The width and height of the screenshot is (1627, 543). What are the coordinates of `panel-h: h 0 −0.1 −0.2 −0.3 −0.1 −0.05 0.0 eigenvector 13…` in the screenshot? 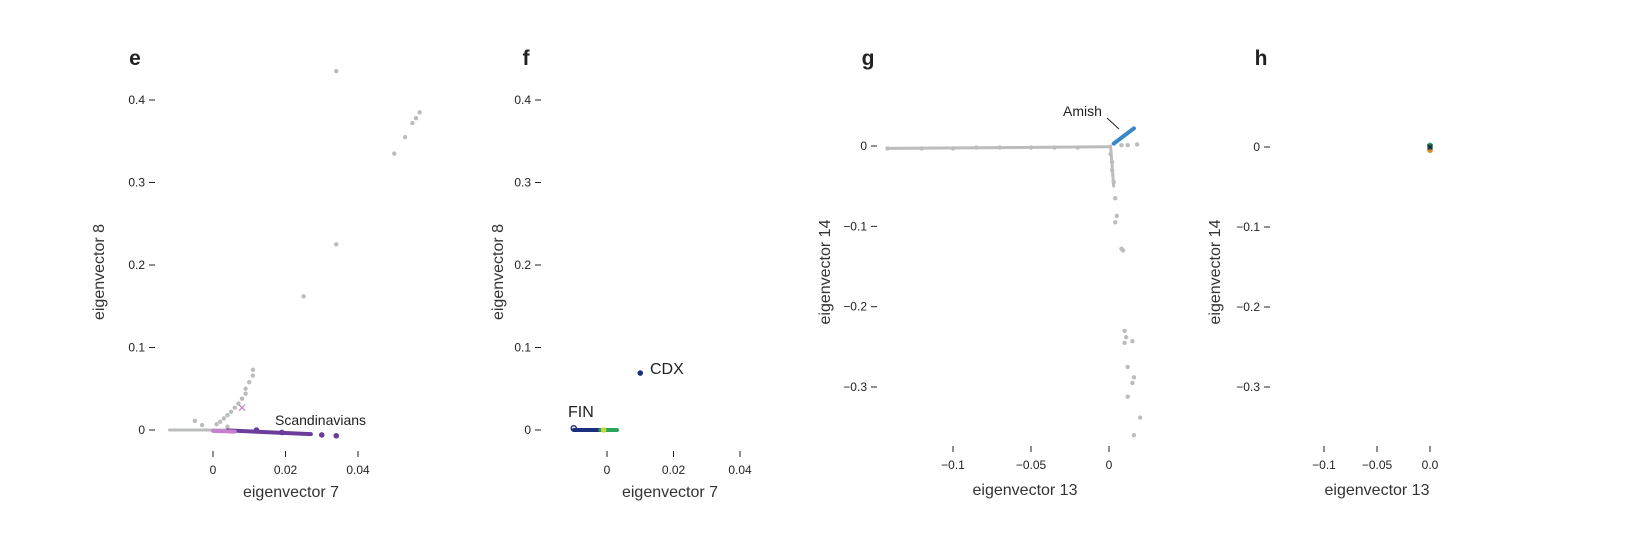 It's located at (1323, 273).